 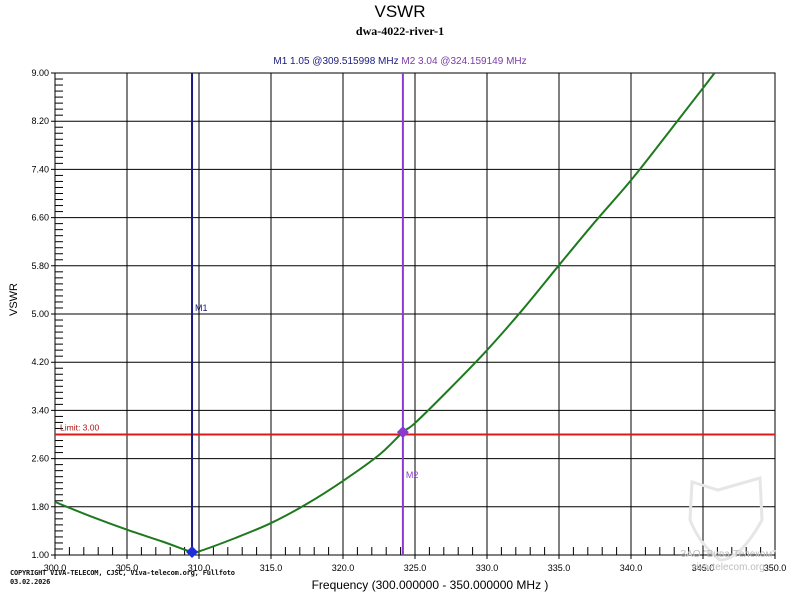 I want to click on marker-label-m1: M1, so click(x=201, y=308).